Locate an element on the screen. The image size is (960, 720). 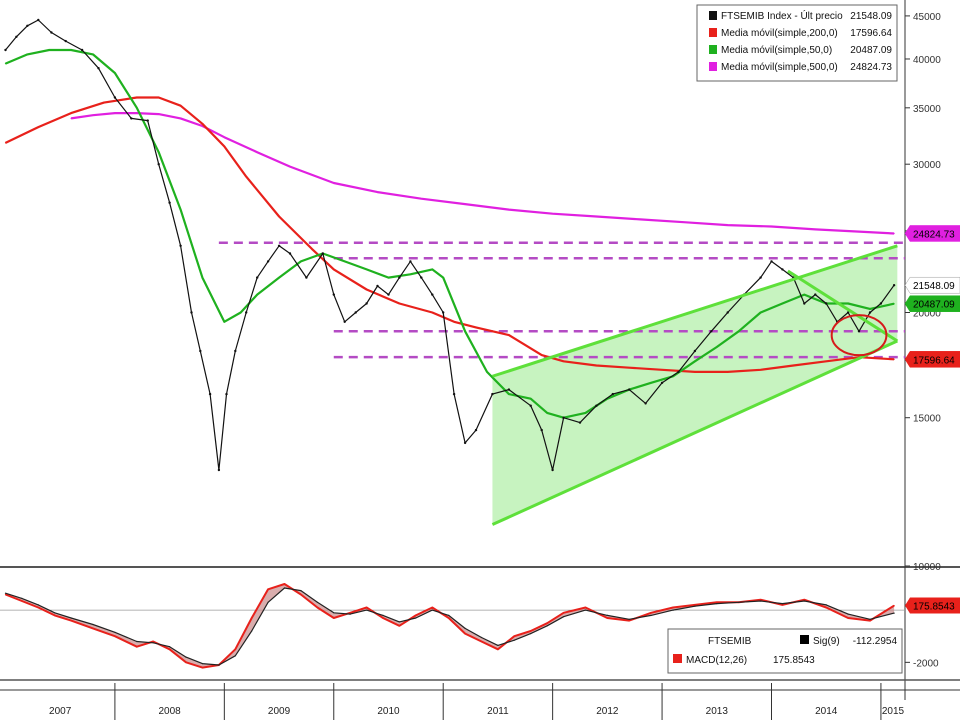
legend-series-value: 17596.64 is located at coordinates (871, 33).